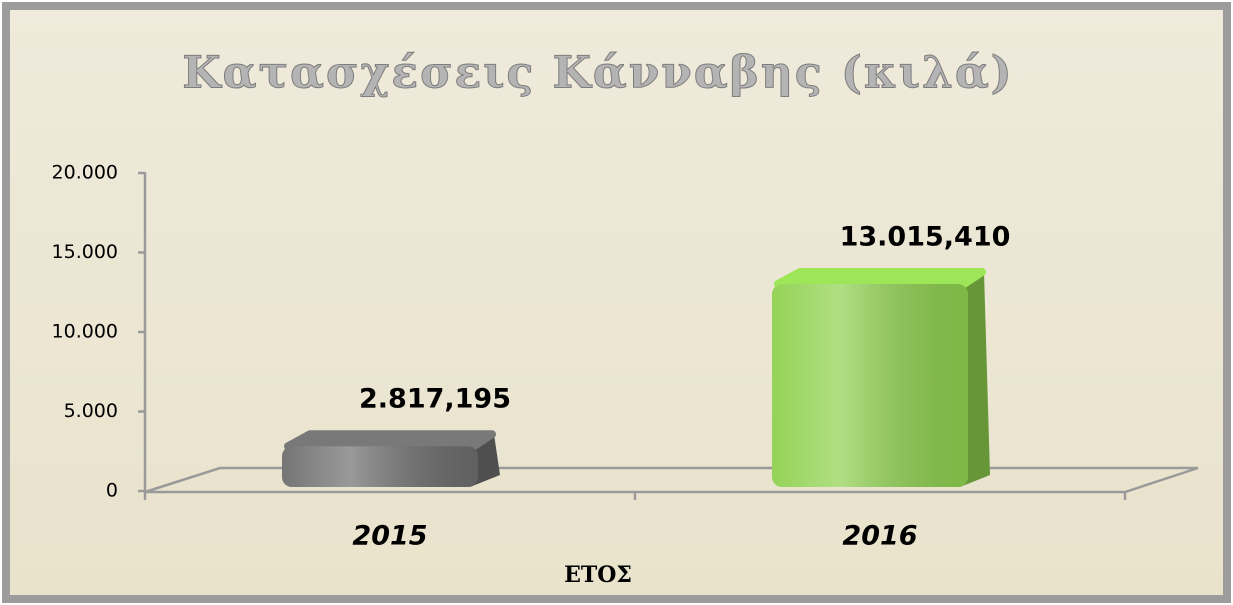 The width and height of the screenshot is (1233, 605). I want to click on x-tick-label: 2016, so click(879, 536).